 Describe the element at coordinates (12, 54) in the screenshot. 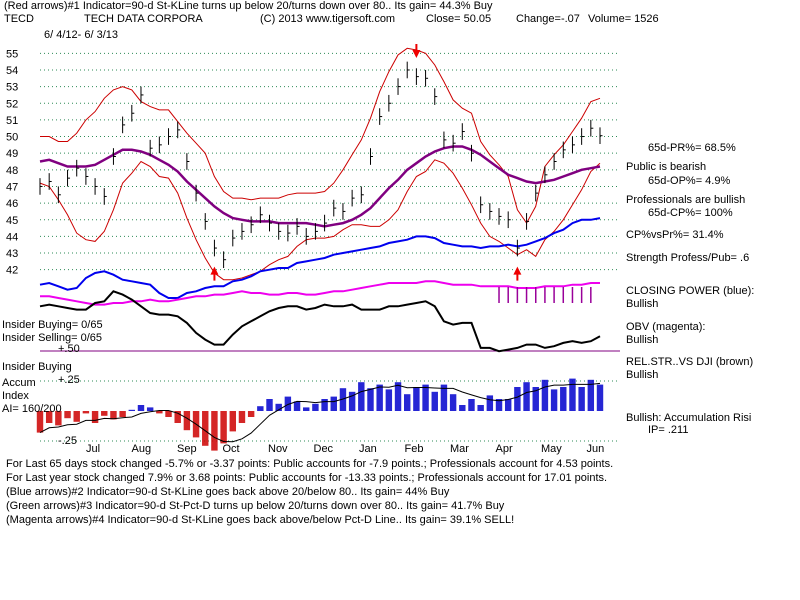

I see `y-tick-label: 55` at that location.